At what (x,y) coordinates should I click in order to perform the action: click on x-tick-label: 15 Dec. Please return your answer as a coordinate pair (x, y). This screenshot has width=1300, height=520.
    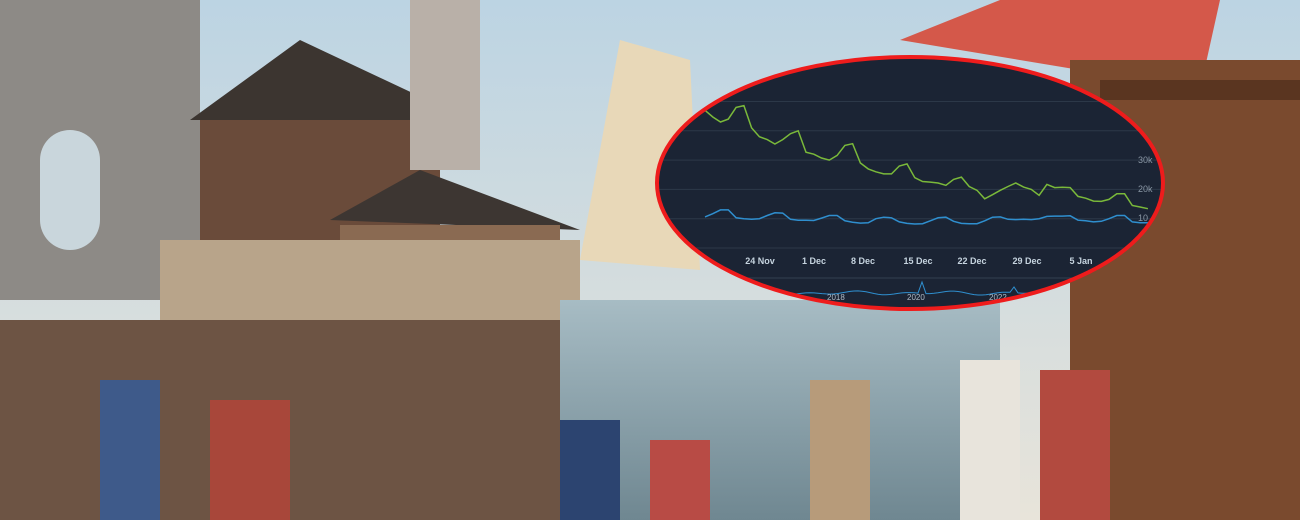
    Looking at the image, I should click on (917, 261).